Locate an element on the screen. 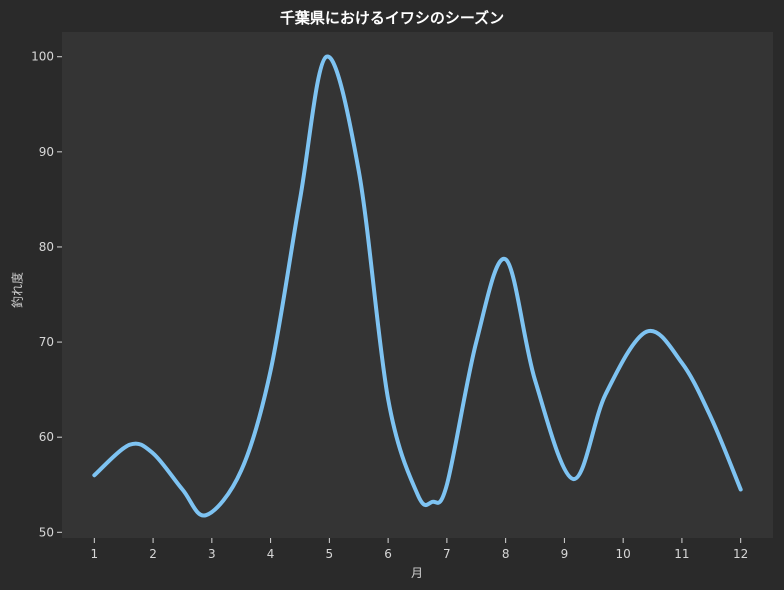 Image resolution: width=784 pixels, height=590 pixels. x-tick-label: 11 is located at coordinates (681, 554).